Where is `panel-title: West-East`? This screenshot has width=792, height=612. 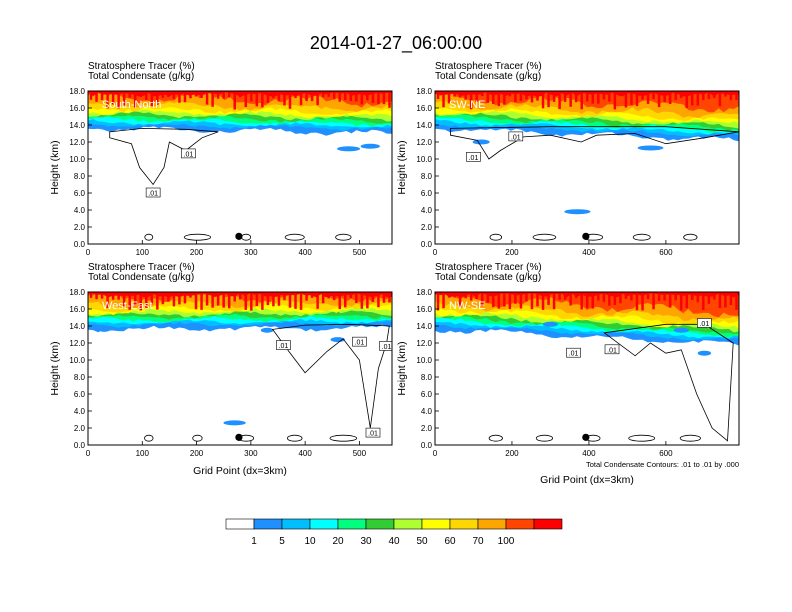
panel-title: West-East is located at coordinates (127, 306).